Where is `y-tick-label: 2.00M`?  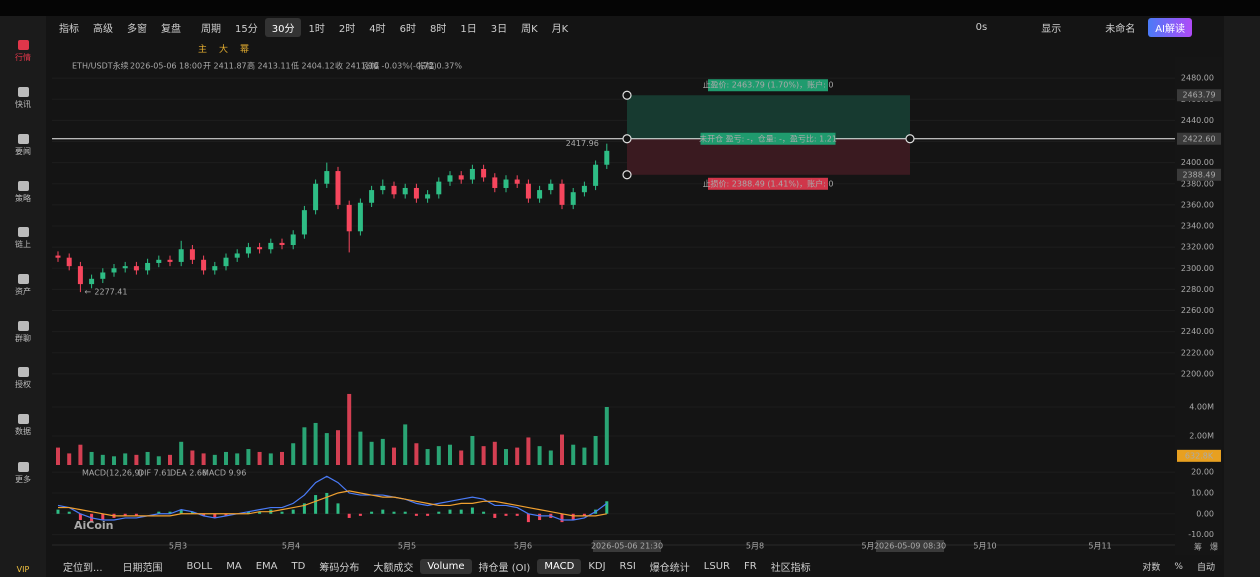
y-tick-label: 2.00M is located at coordinates (1201, 436).